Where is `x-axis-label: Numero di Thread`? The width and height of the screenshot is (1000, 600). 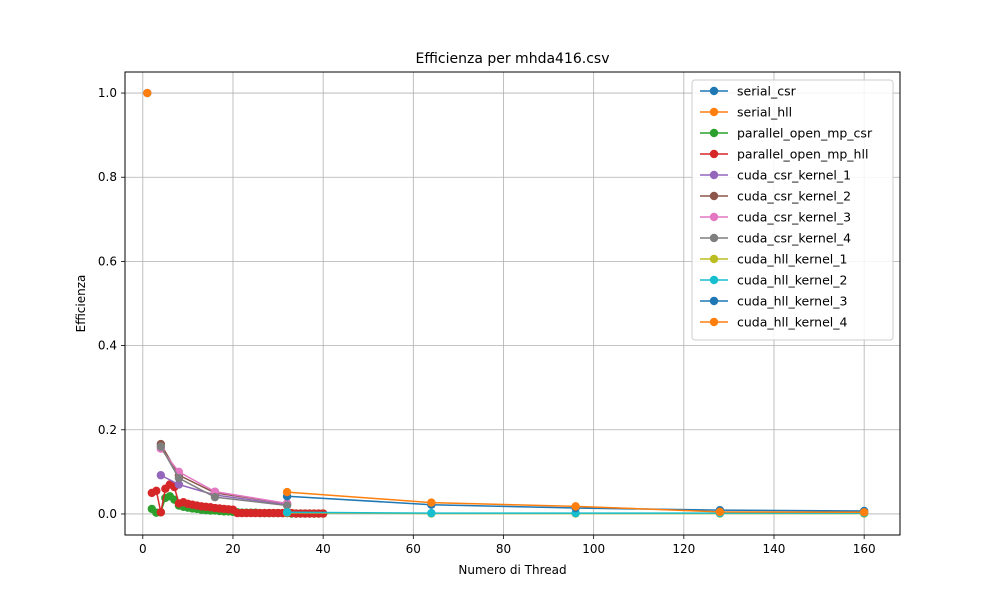
x-axis-label: Numero di Thread is located at coordinates (512, 570).